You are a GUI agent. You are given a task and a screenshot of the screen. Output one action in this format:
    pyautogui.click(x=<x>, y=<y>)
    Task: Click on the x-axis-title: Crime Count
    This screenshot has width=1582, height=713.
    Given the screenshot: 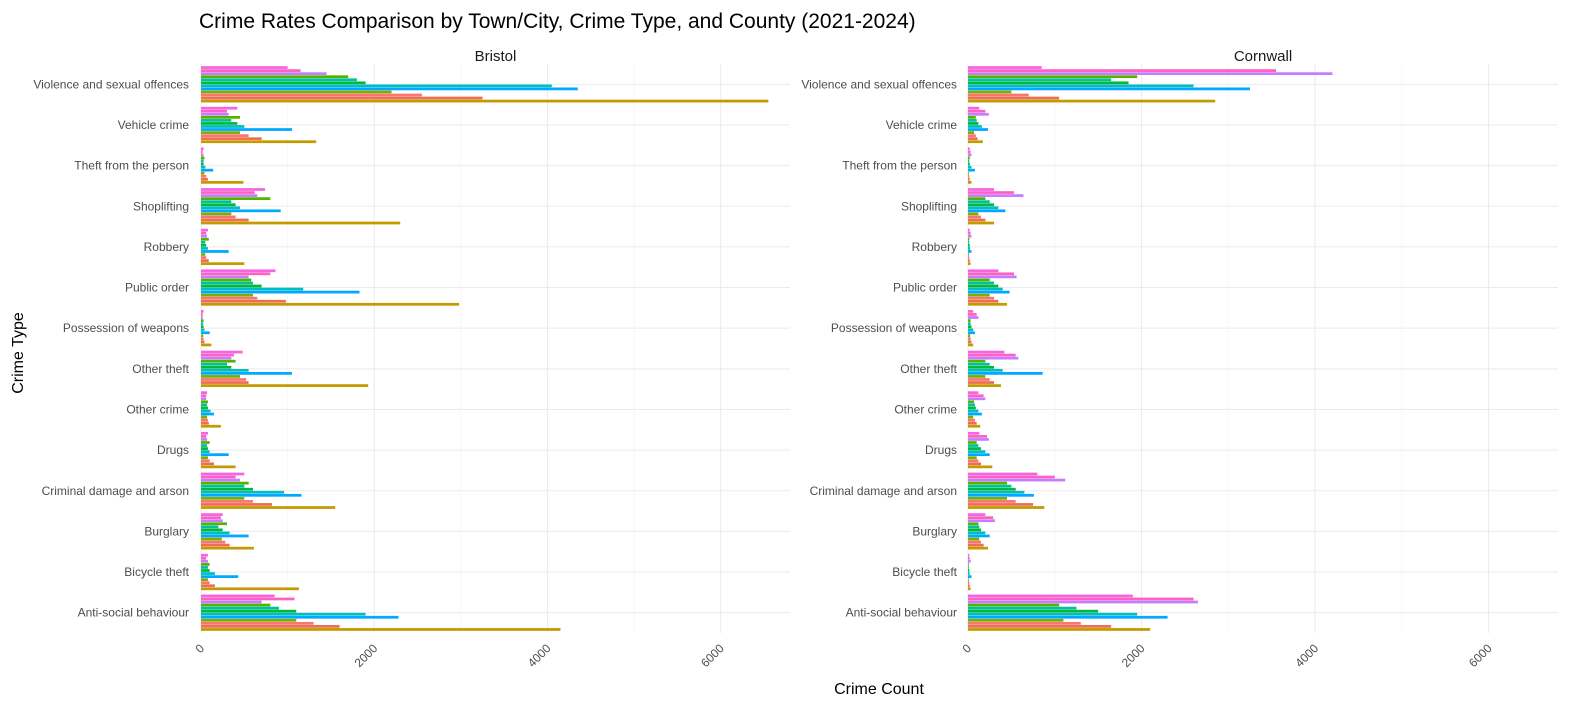 What is the action you would take?
    pyautogui.click(x=879, y=689)
    